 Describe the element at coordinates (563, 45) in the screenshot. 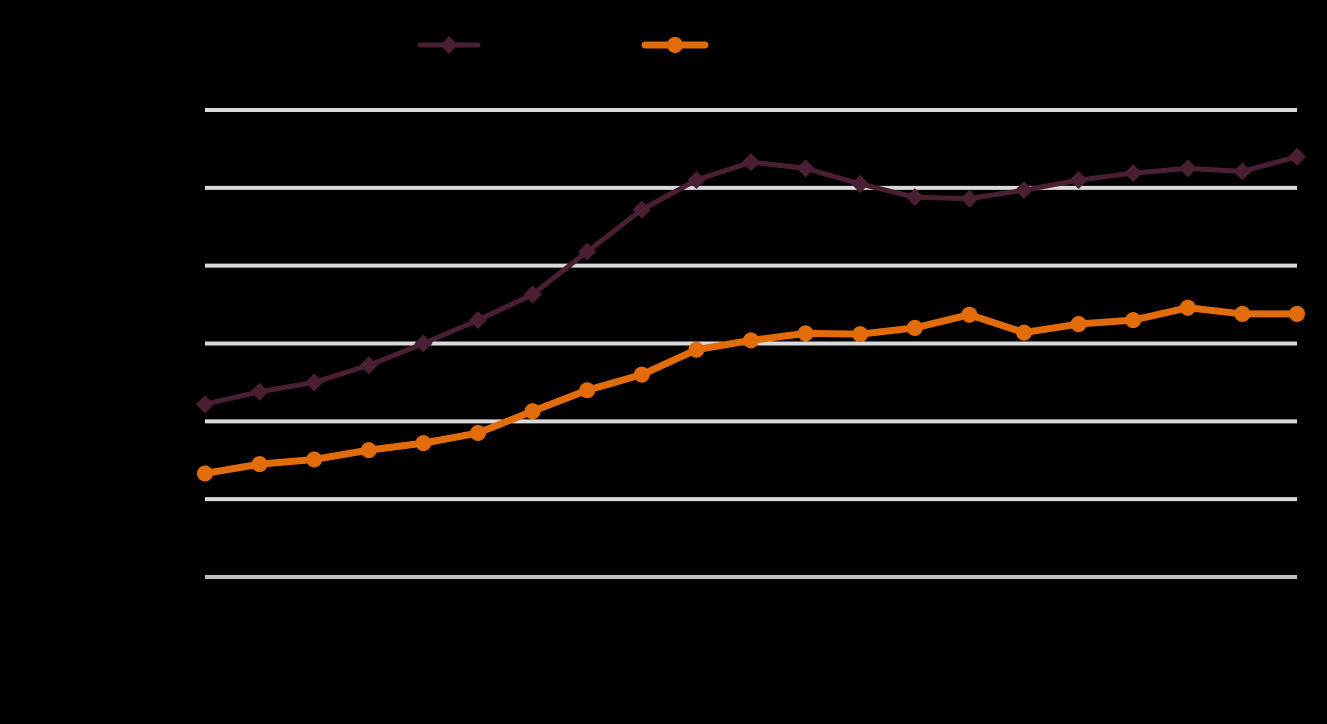

I see `legend` at that location.